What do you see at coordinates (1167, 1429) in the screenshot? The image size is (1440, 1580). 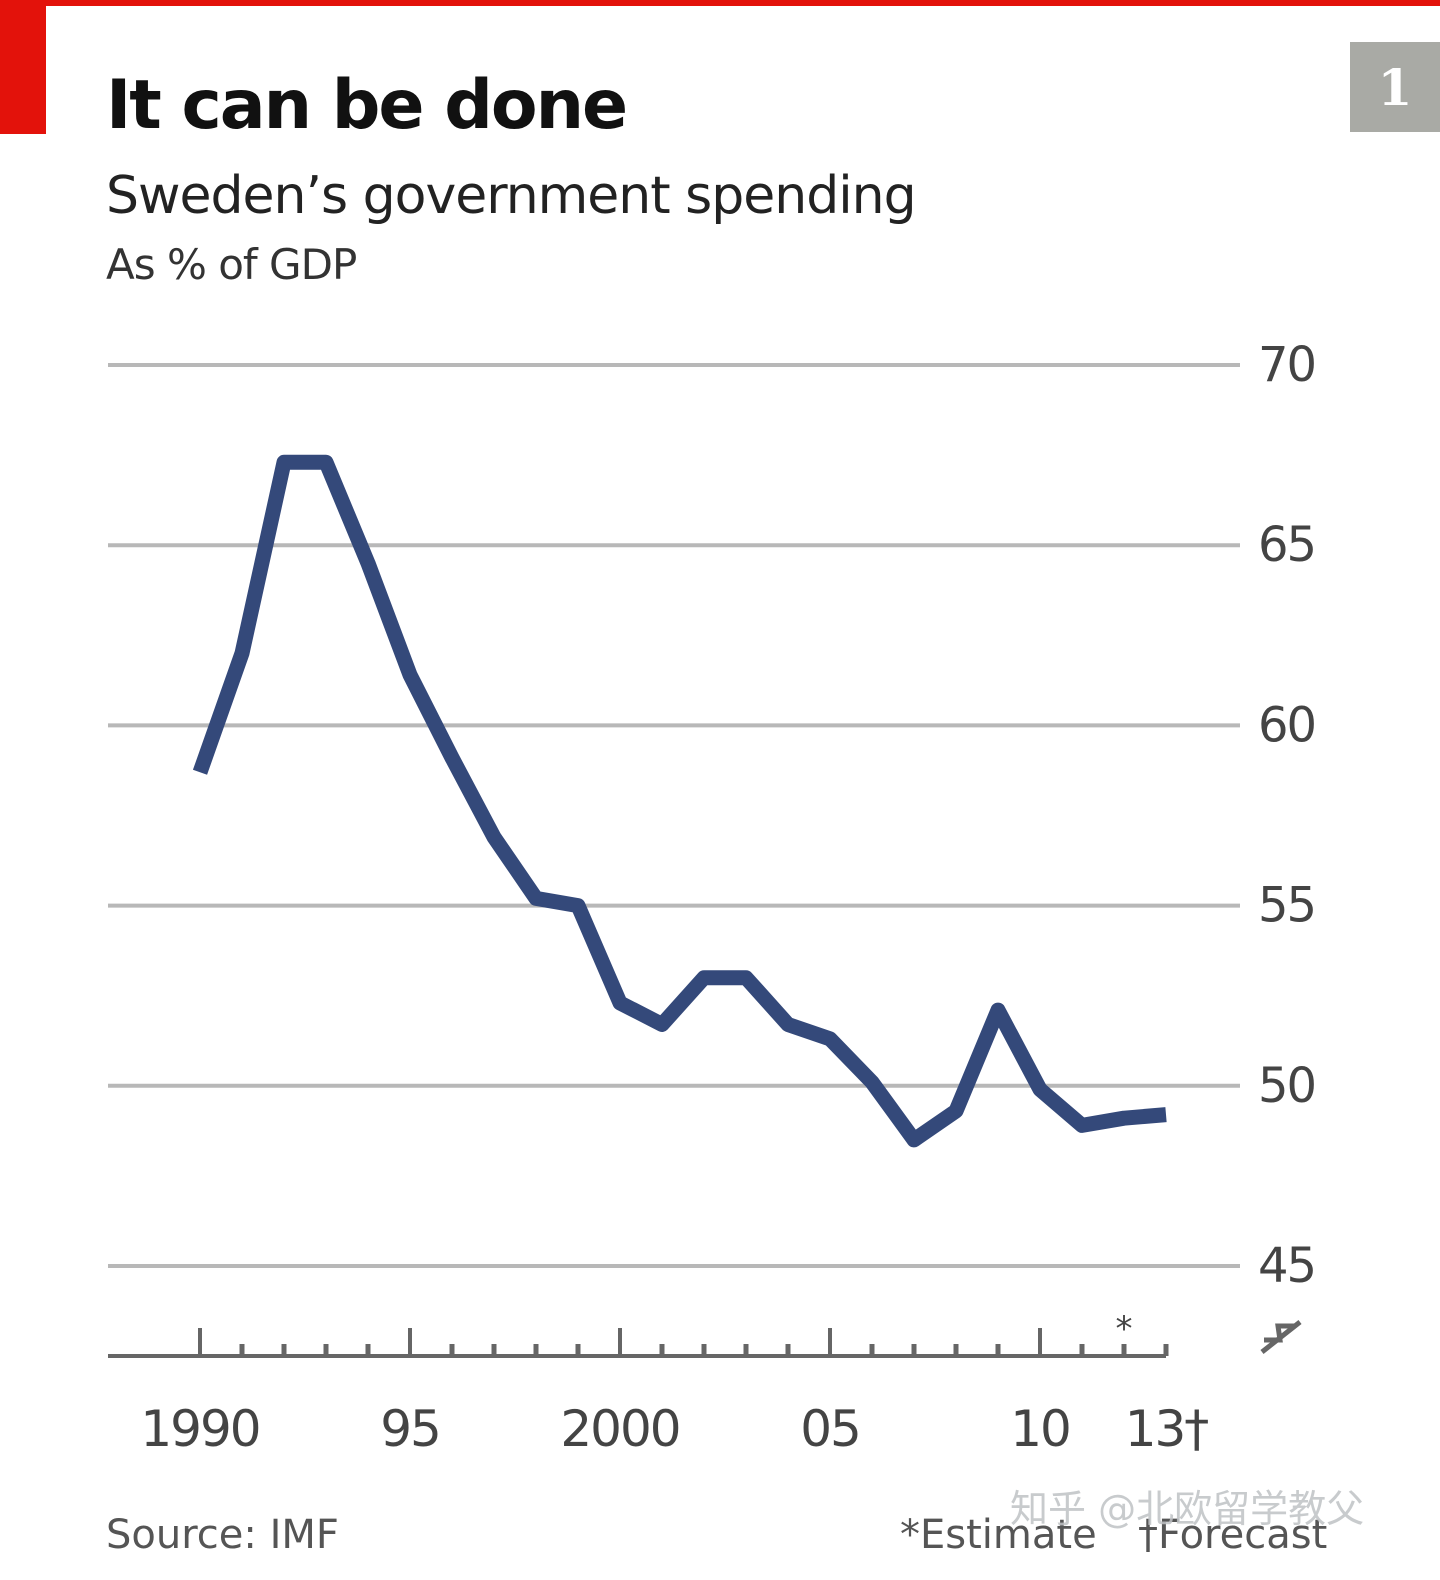 I see `x-tick-label: 13†` at bounding box center [1167, 1429].